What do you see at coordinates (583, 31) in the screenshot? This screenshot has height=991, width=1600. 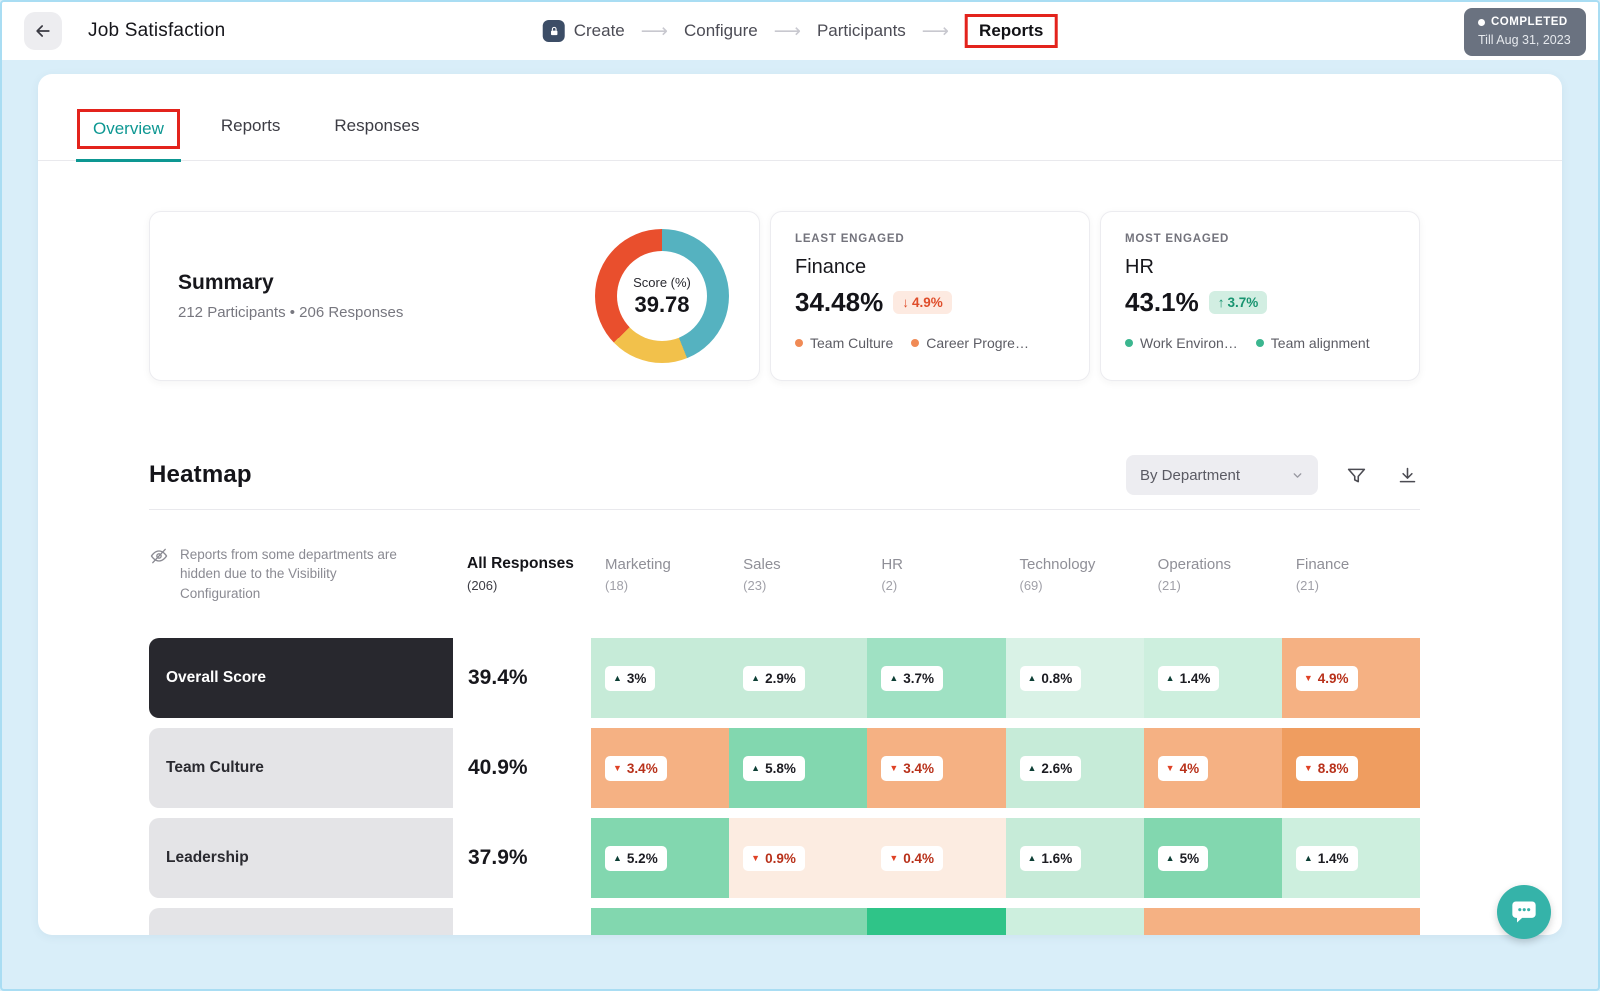 I see `step-create: Create` at bounding box center [583, 31].